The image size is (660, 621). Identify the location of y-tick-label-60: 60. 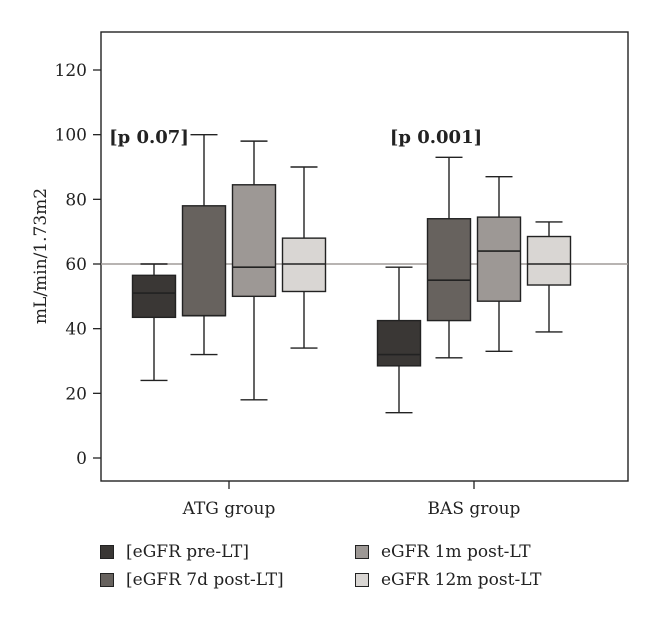
(76, 265).